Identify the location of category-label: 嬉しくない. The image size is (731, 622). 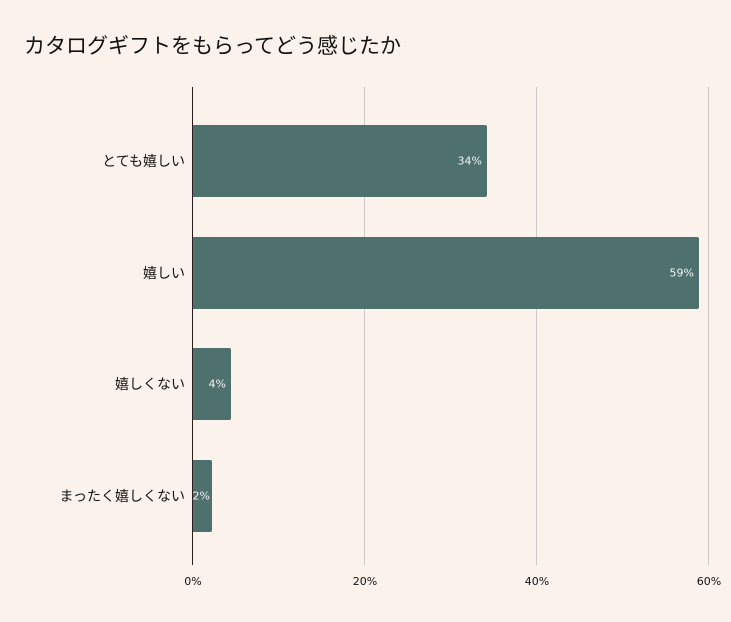
(150, 385).